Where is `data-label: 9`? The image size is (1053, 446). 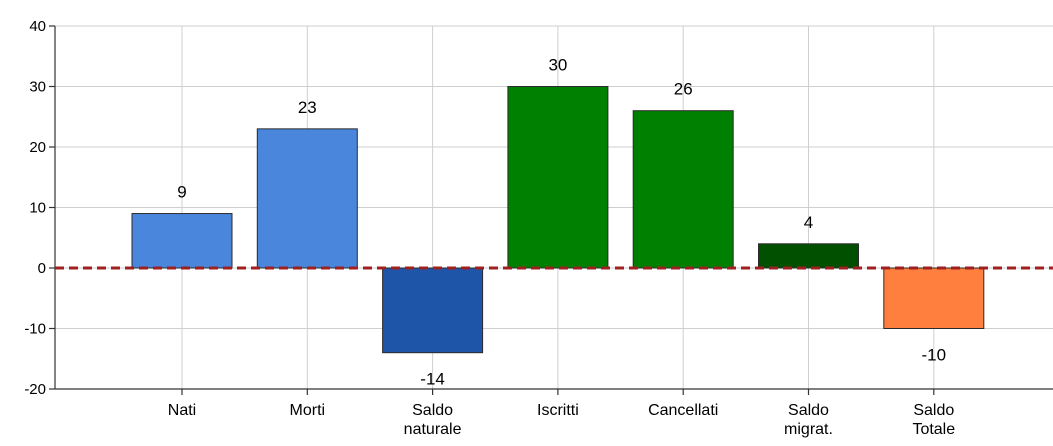
data-label: 9 is located at coordinates (181, 192).